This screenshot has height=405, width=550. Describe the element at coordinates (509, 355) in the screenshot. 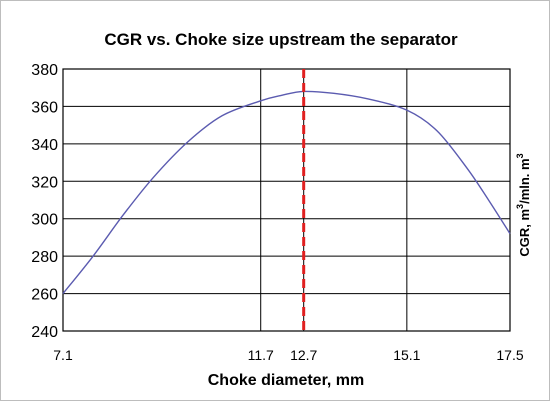

I see `x-tick-label: 17.5` at that location.